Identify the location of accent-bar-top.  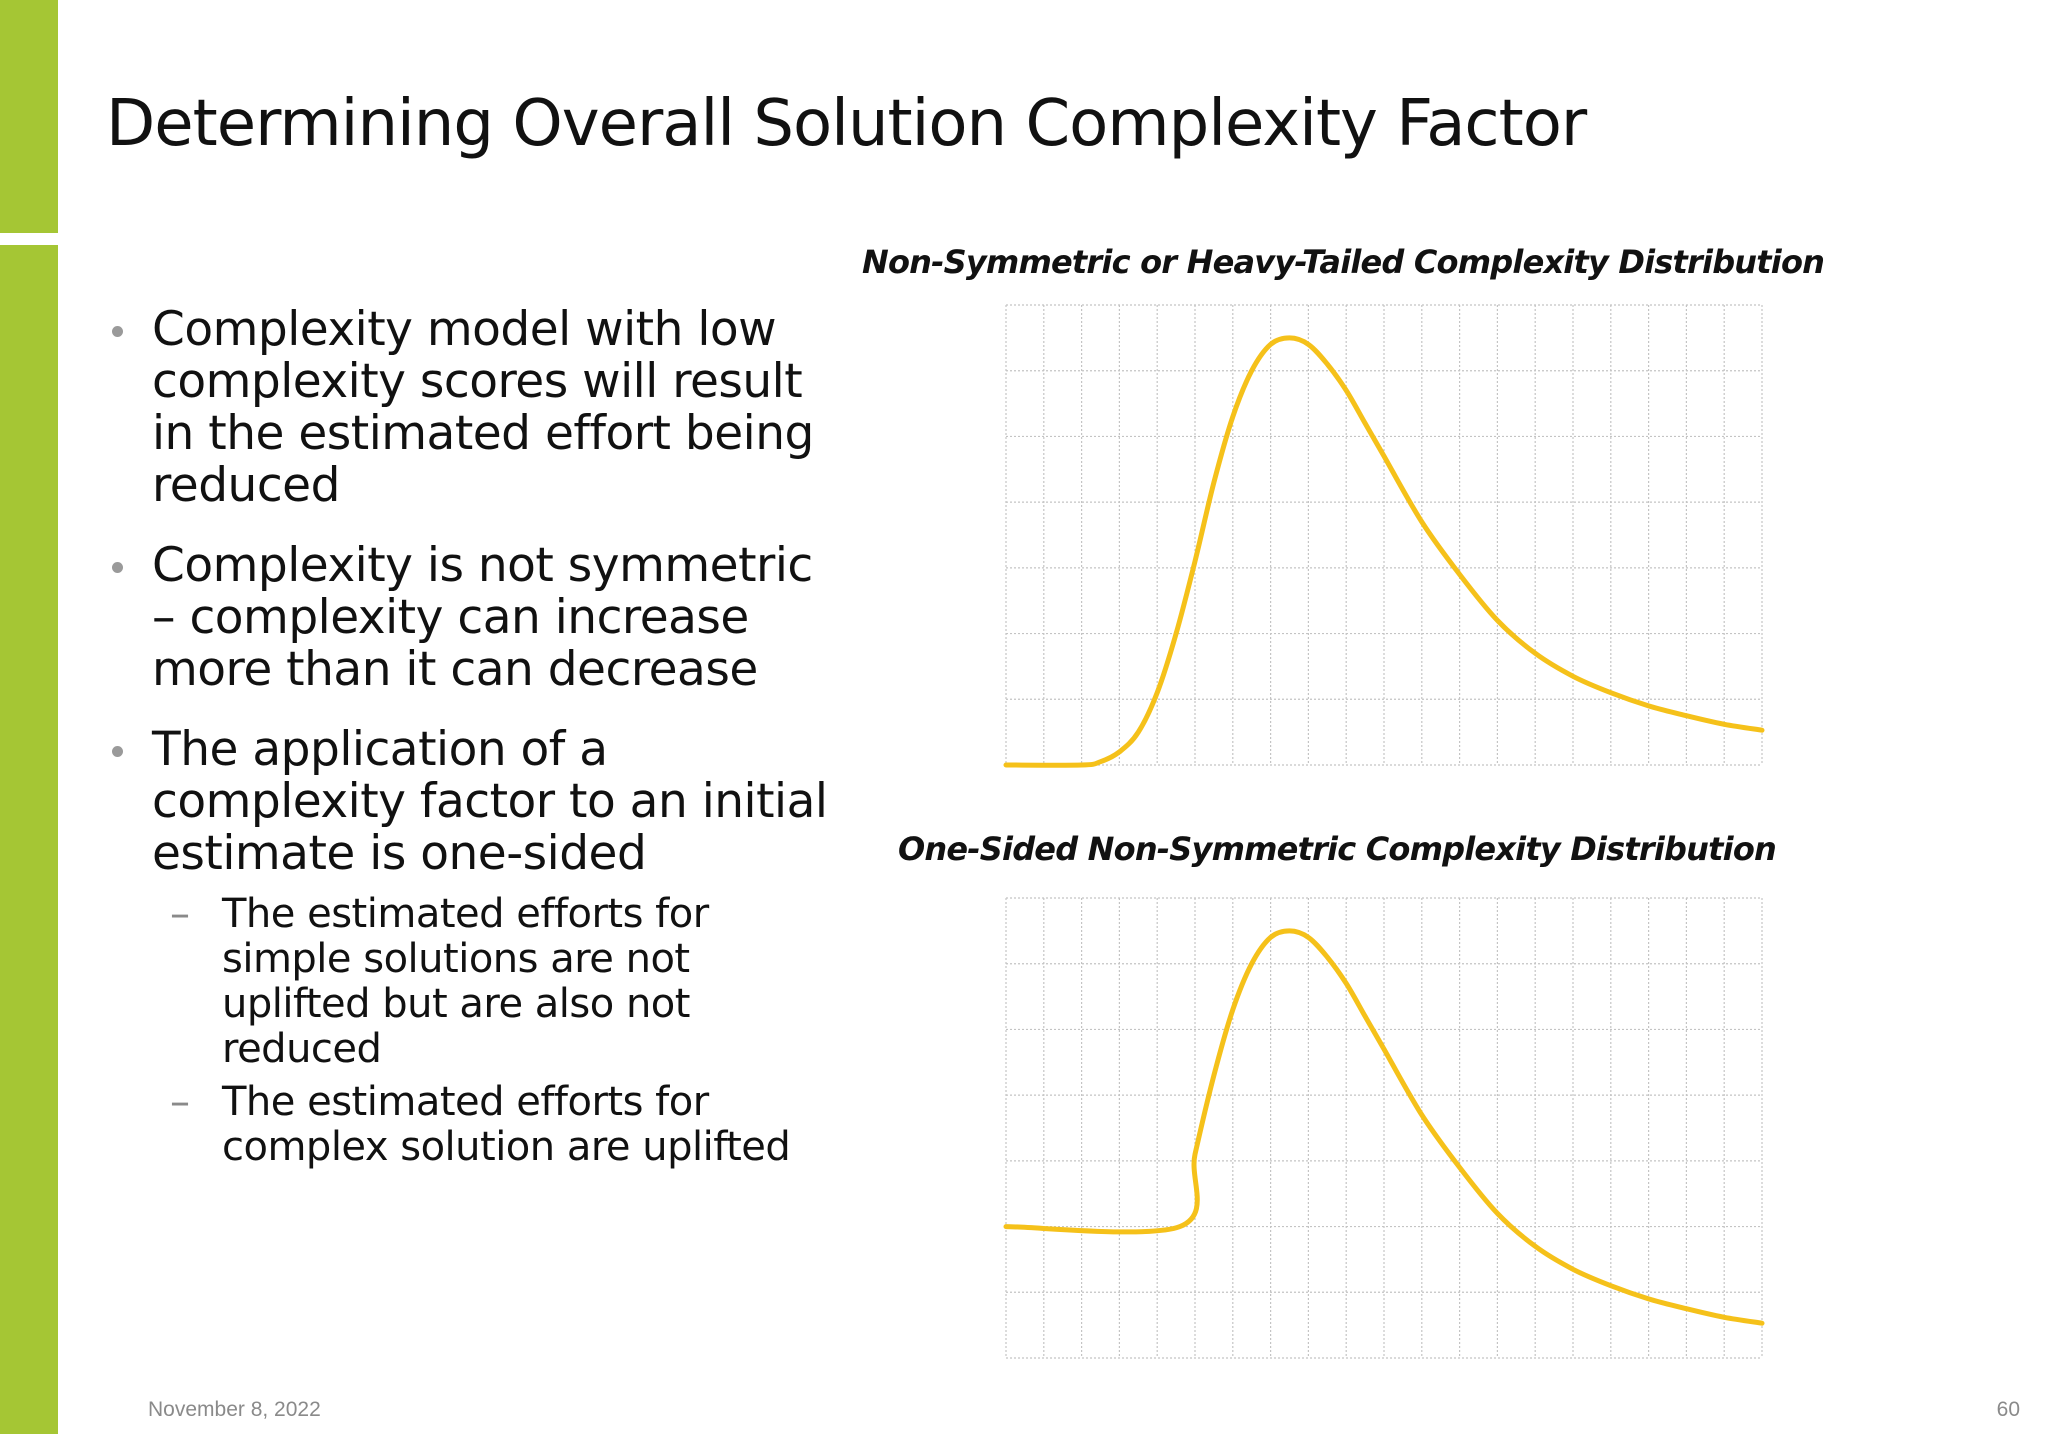
(29, 116).